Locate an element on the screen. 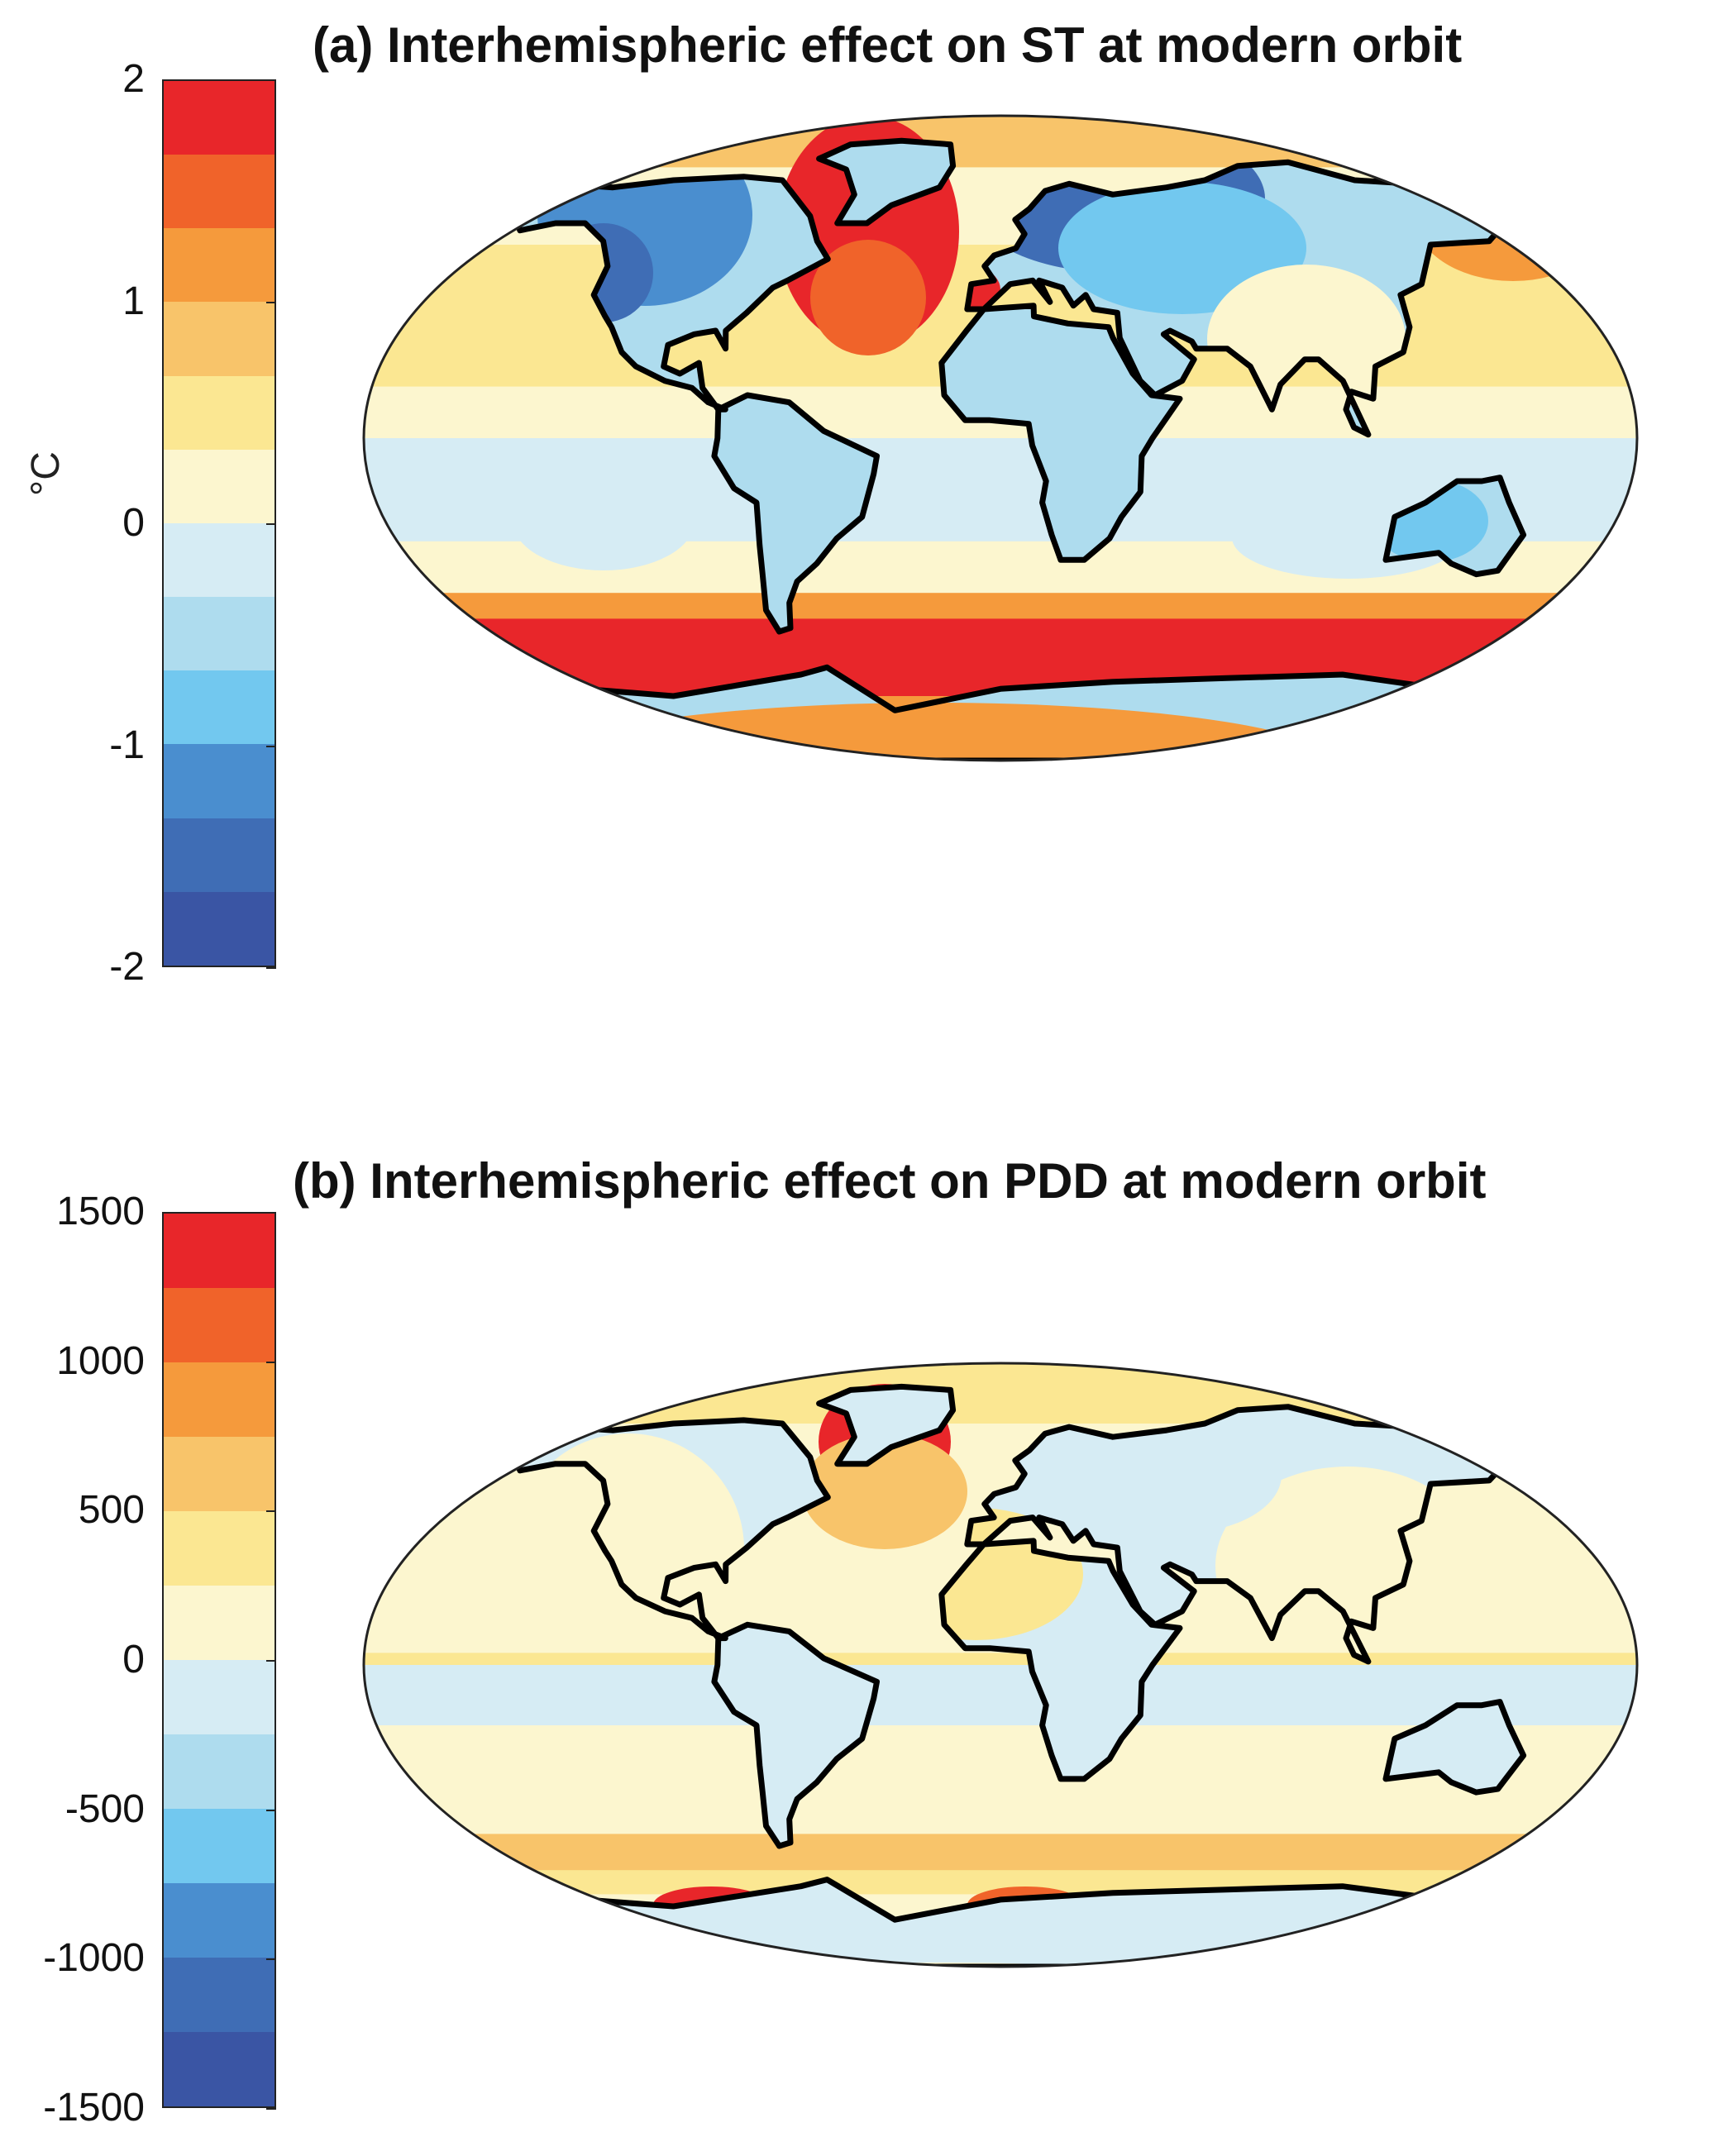  colorbar-tick-label: -2 is located at coordinates (127, 967).